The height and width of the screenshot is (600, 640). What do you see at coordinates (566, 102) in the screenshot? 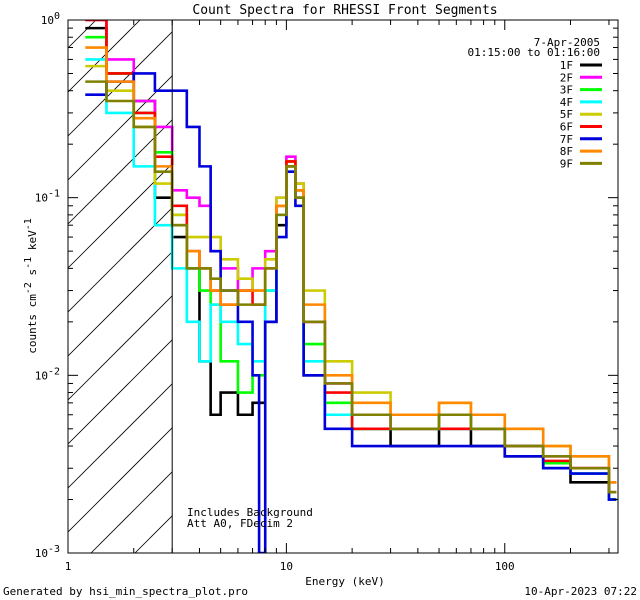
I see `legend-label: 4F` at bounding box center [566, 102].